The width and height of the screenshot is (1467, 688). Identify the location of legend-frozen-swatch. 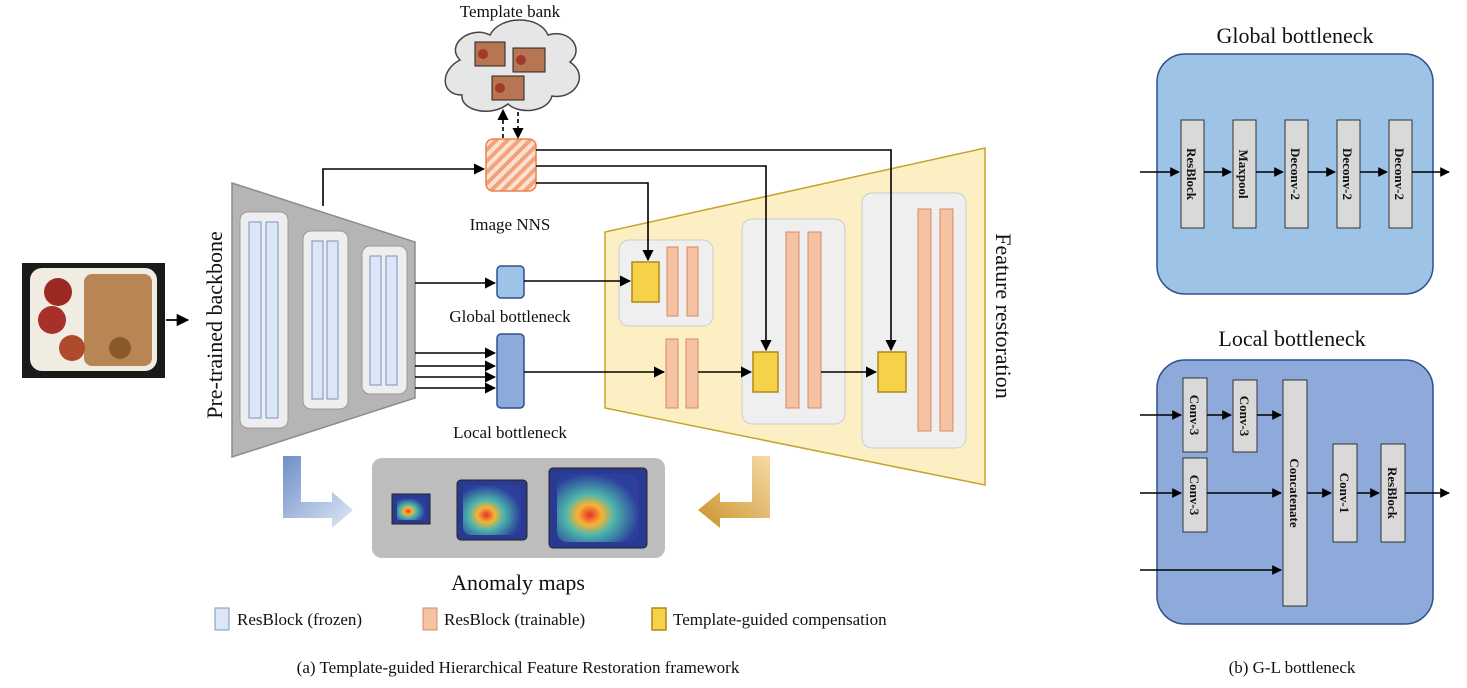
(222, 619).